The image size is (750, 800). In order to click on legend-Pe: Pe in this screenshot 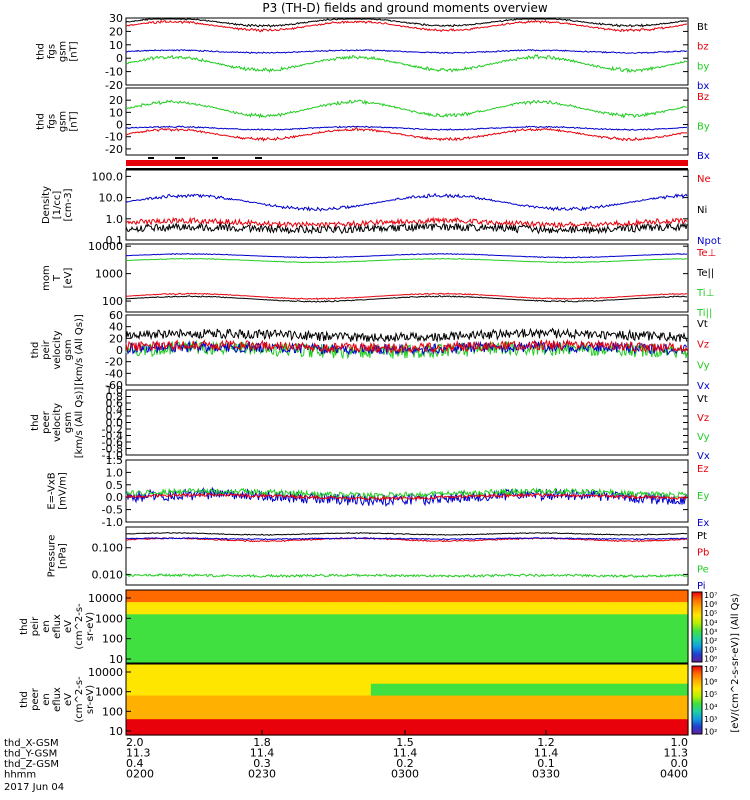, I will do `click(703, 569)`.